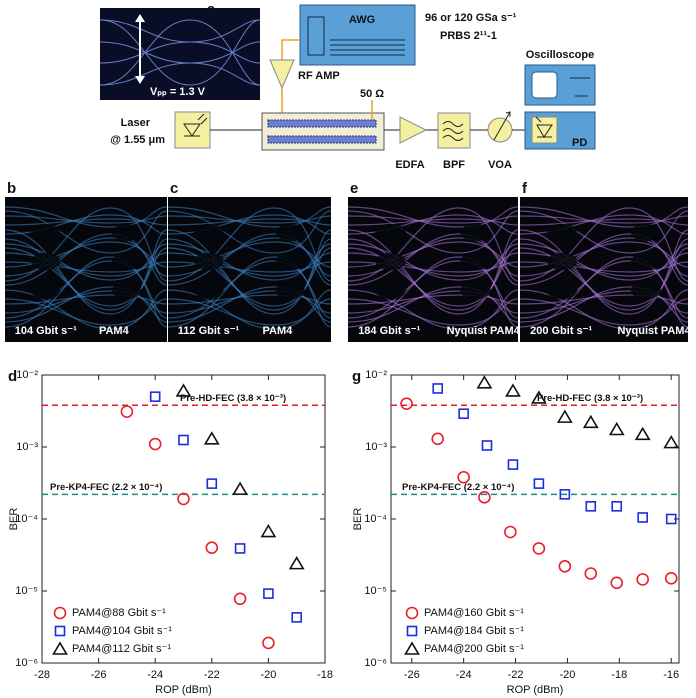 The image size is (696, 698). What do you see at coordinates (654, 331) in the screenshot?
I see `eye-format: Nyquist PAM4` at bounding box center [654, 331].